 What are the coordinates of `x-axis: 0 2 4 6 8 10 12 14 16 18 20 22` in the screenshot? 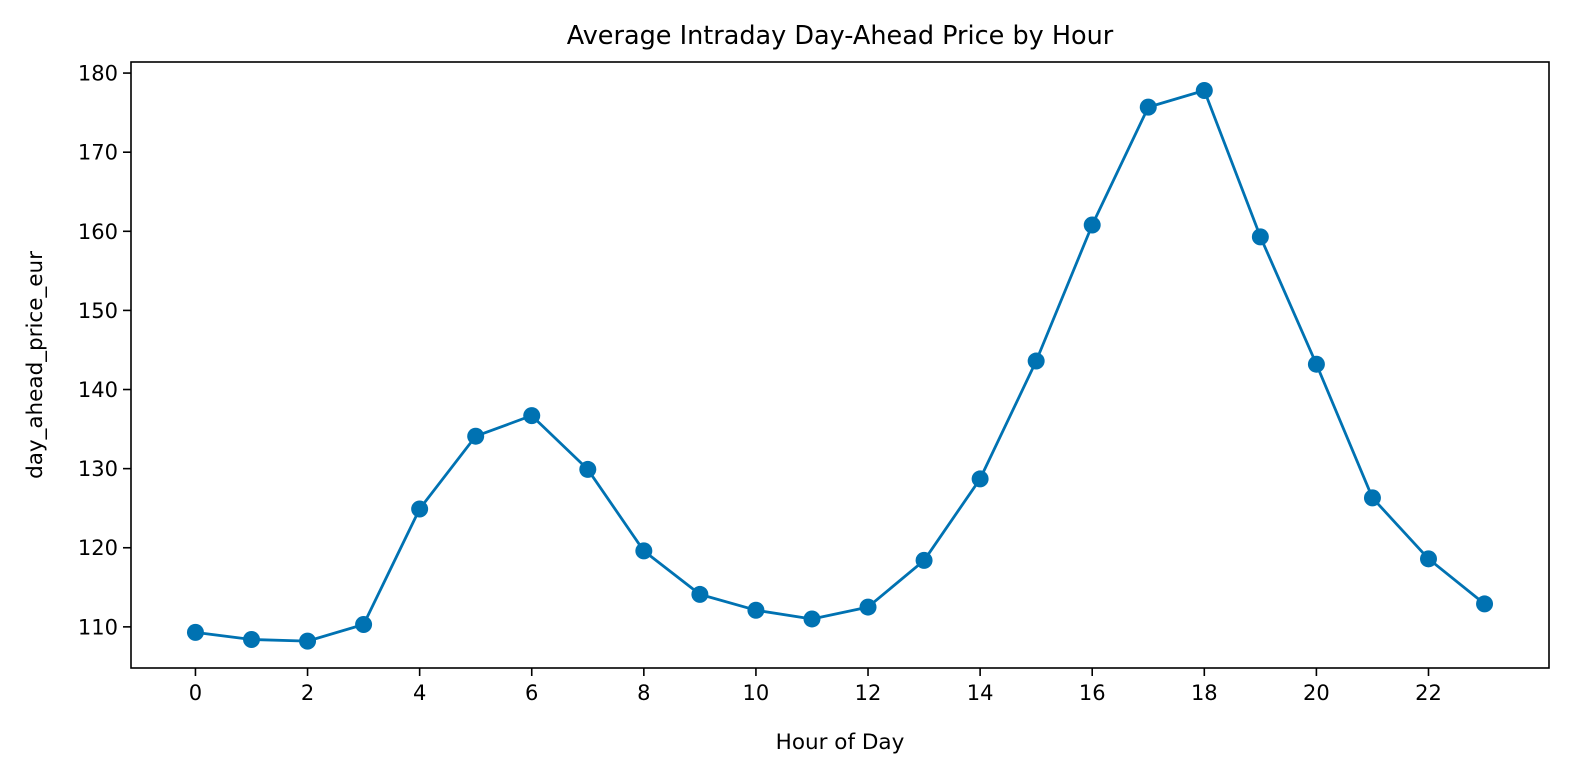 It's located at (815, 686).